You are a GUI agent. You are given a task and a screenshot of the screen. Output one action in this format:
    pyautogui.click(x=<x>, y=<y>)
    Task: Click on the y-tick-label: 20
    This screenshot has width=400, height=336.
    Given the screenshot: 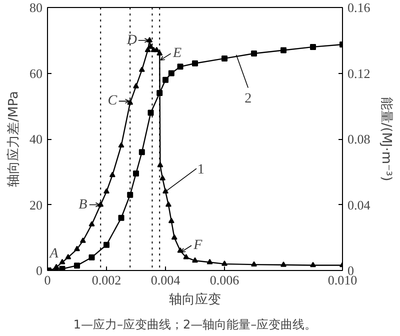 What is the action you would take?
    pyautogui.click(x=36, y=204)
    